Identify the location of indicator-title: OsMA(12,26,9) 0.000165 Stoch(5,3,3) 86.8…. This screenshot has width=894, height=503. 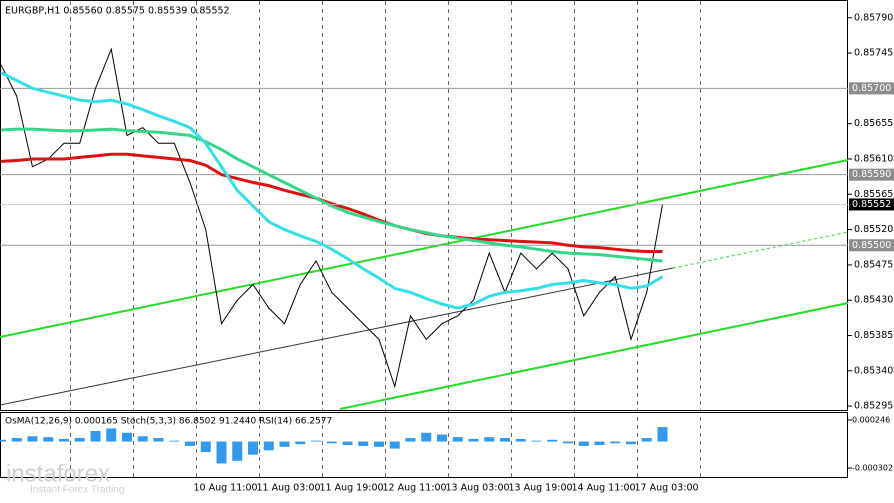
(168, 422).